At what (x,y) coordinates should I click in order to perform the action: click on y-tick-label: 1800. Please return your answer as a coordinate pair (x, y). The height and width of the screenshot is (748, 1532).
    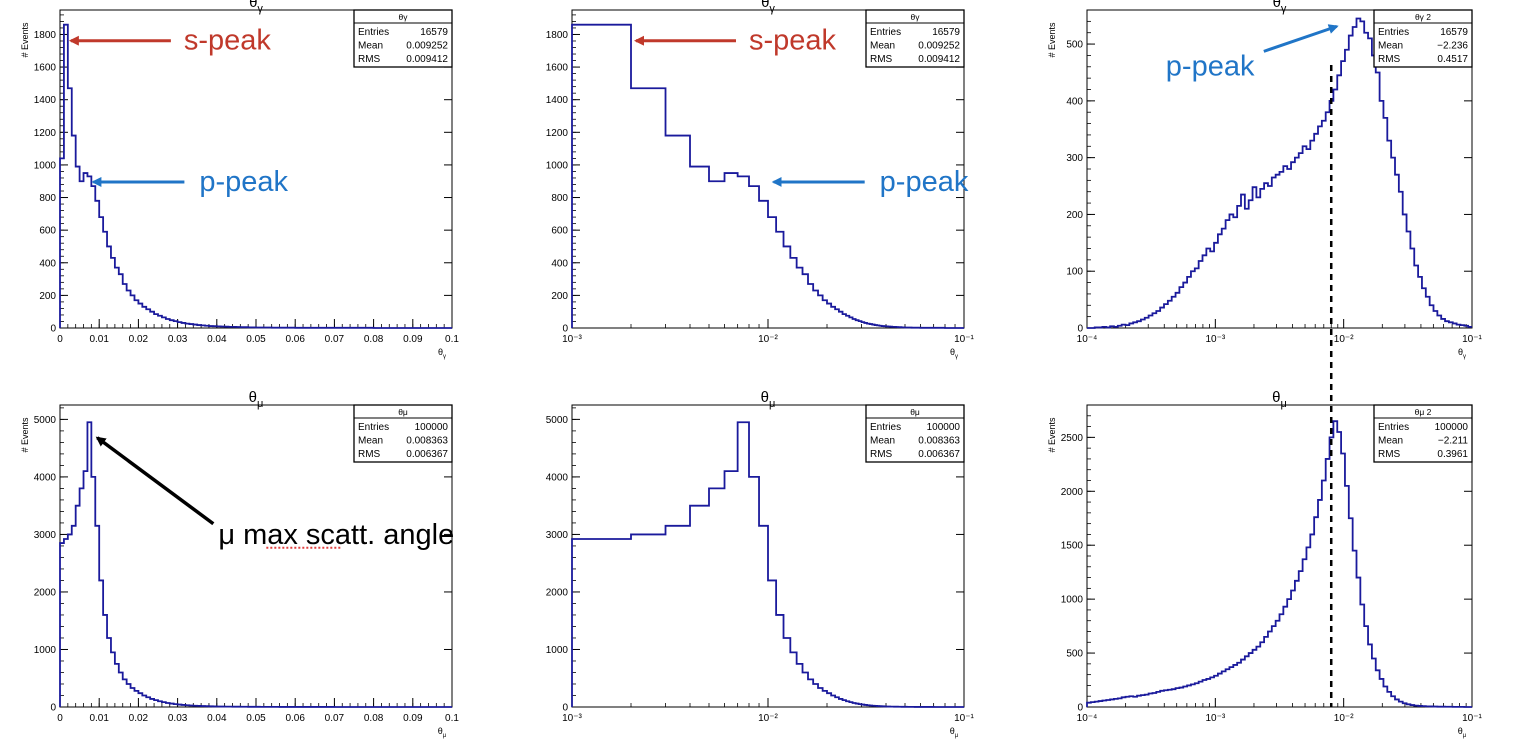
    Looking at the image, I should click on (45, 35).